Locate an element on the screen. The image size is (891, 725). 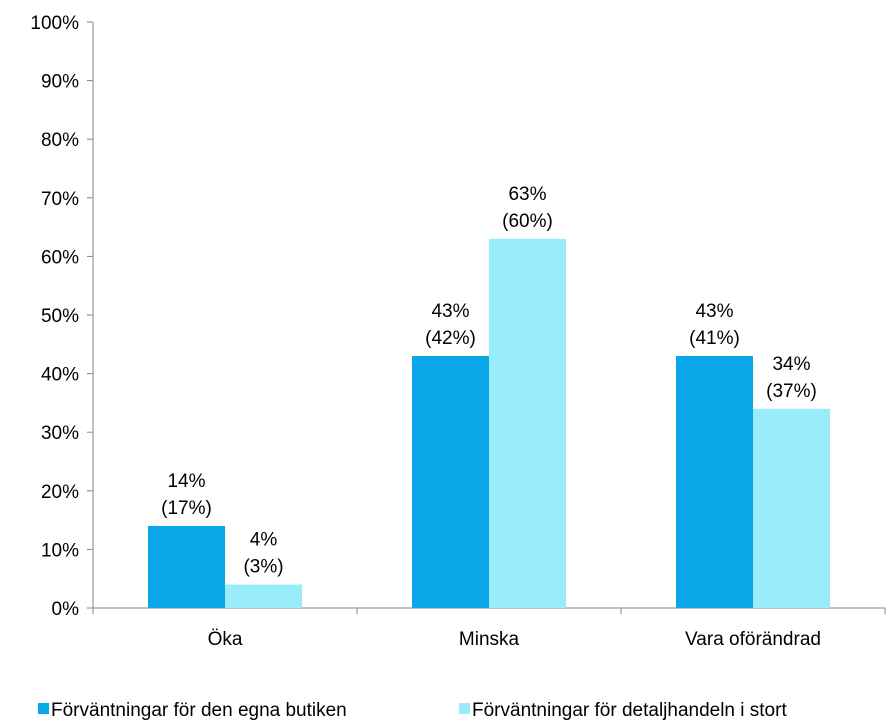
y-tick-label: 40% is located at coordinates (60, 375).